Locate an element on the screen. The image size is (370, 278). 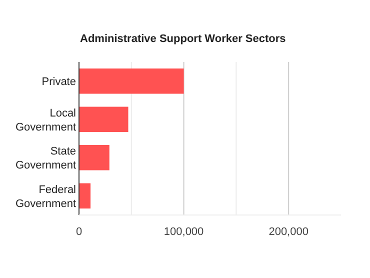
x-tick-label: 100,000 is located at coordinates (184, 232).